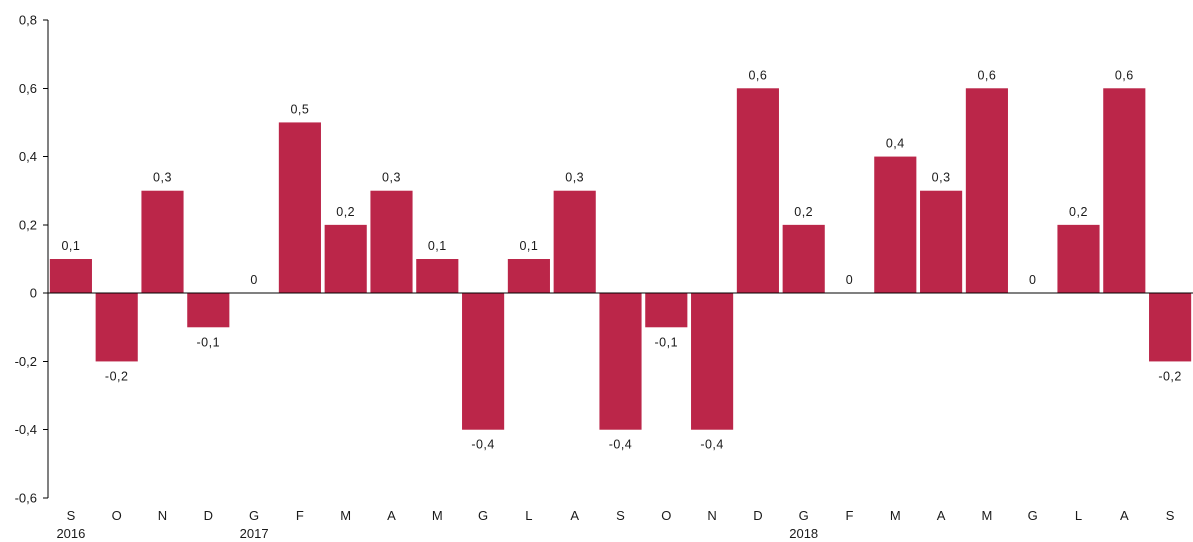 This screenshot has width=1193, height=542. I want to click on y-tick-label: -0,4, so click(26, 429).